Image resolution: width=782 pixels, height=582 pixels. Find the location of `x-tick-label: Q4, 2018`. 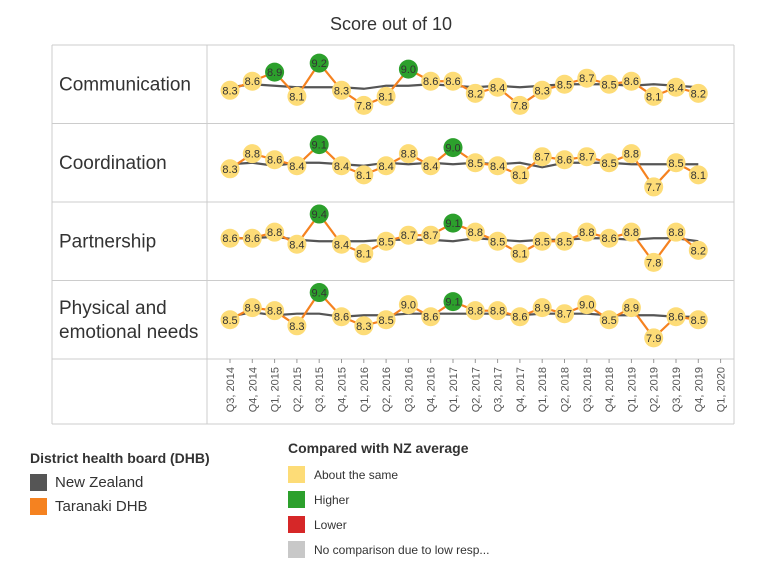

x-tick-label: Q4, 2018 is located at coordinates (610, 389).